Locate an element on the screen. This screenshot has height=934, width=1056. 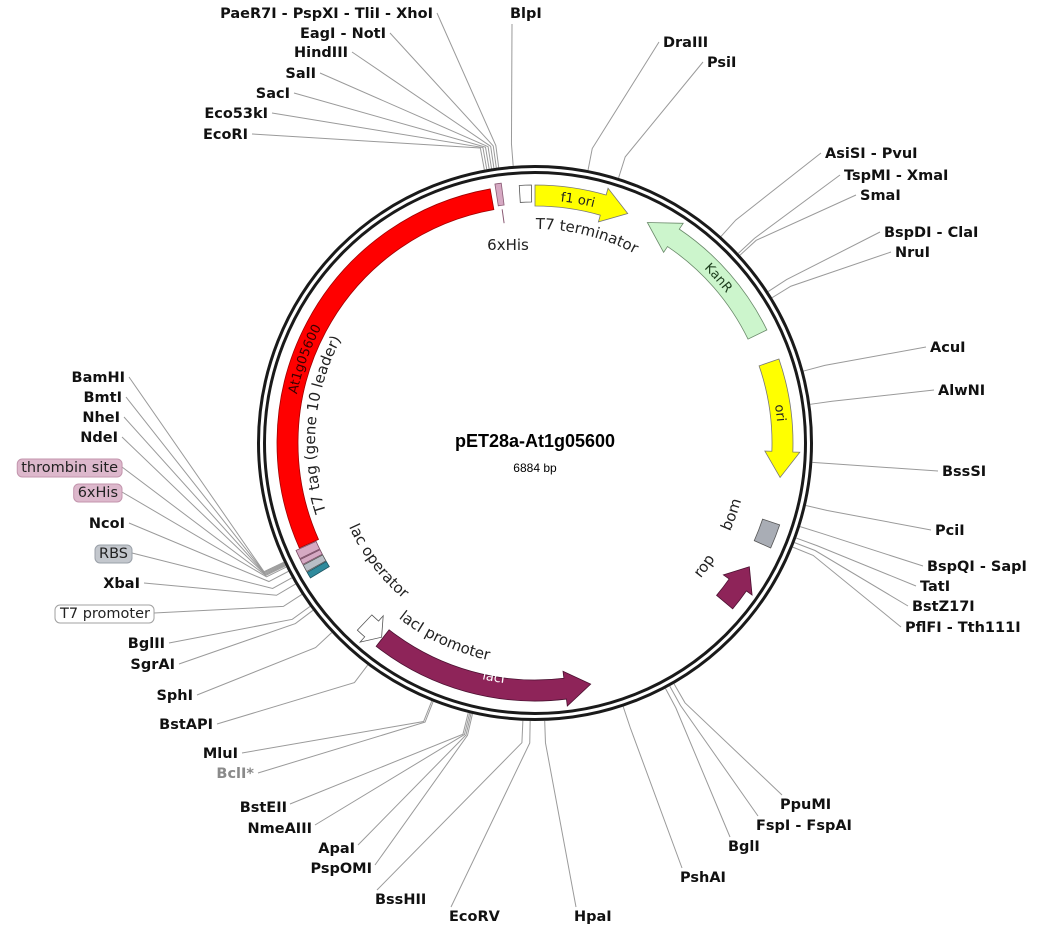
laci-label-path: lacI is located at coordinates (493, 677).